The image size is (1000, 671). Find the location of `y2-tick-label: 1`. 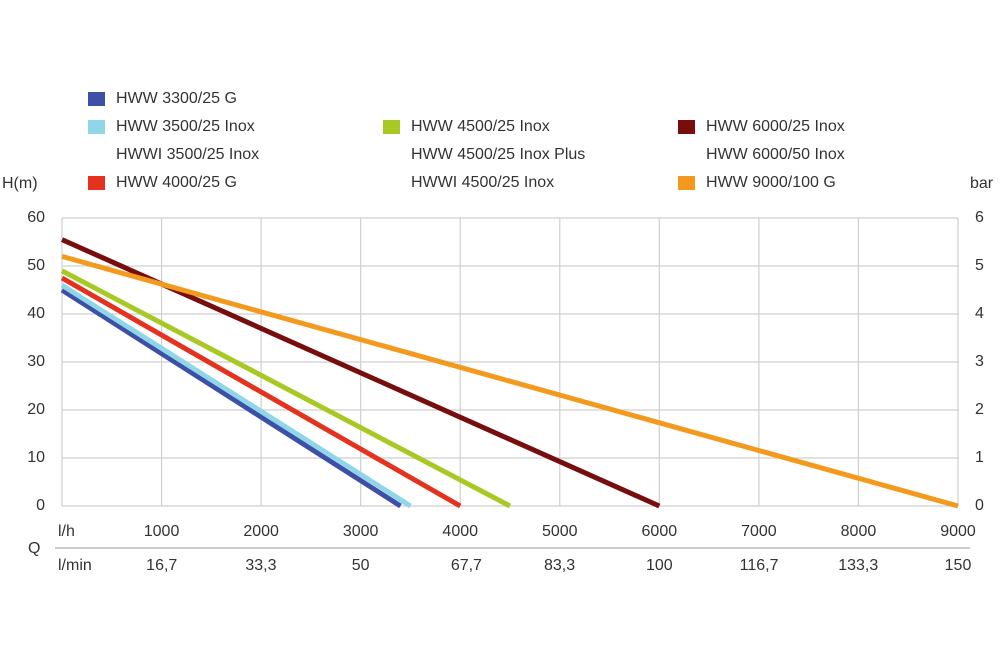

y2-tick-label: 1 is located at coordinates (979, 457).